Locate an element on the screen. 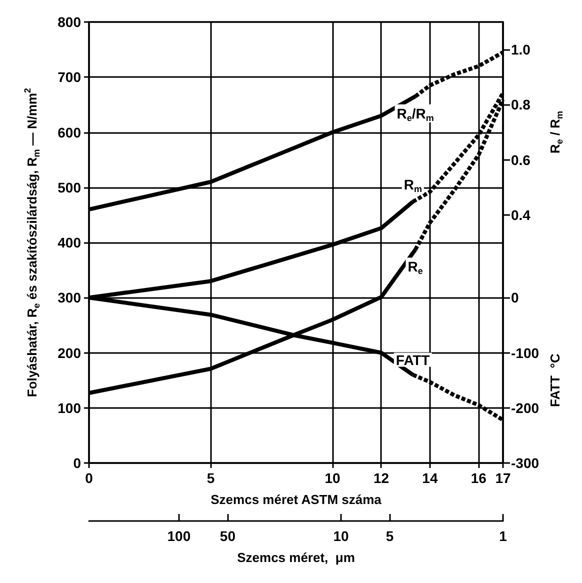 Image resolution: width=582 pixels, height=583 pixels. y2-tick-label: 0.8 is located at coordinates (521, 104).